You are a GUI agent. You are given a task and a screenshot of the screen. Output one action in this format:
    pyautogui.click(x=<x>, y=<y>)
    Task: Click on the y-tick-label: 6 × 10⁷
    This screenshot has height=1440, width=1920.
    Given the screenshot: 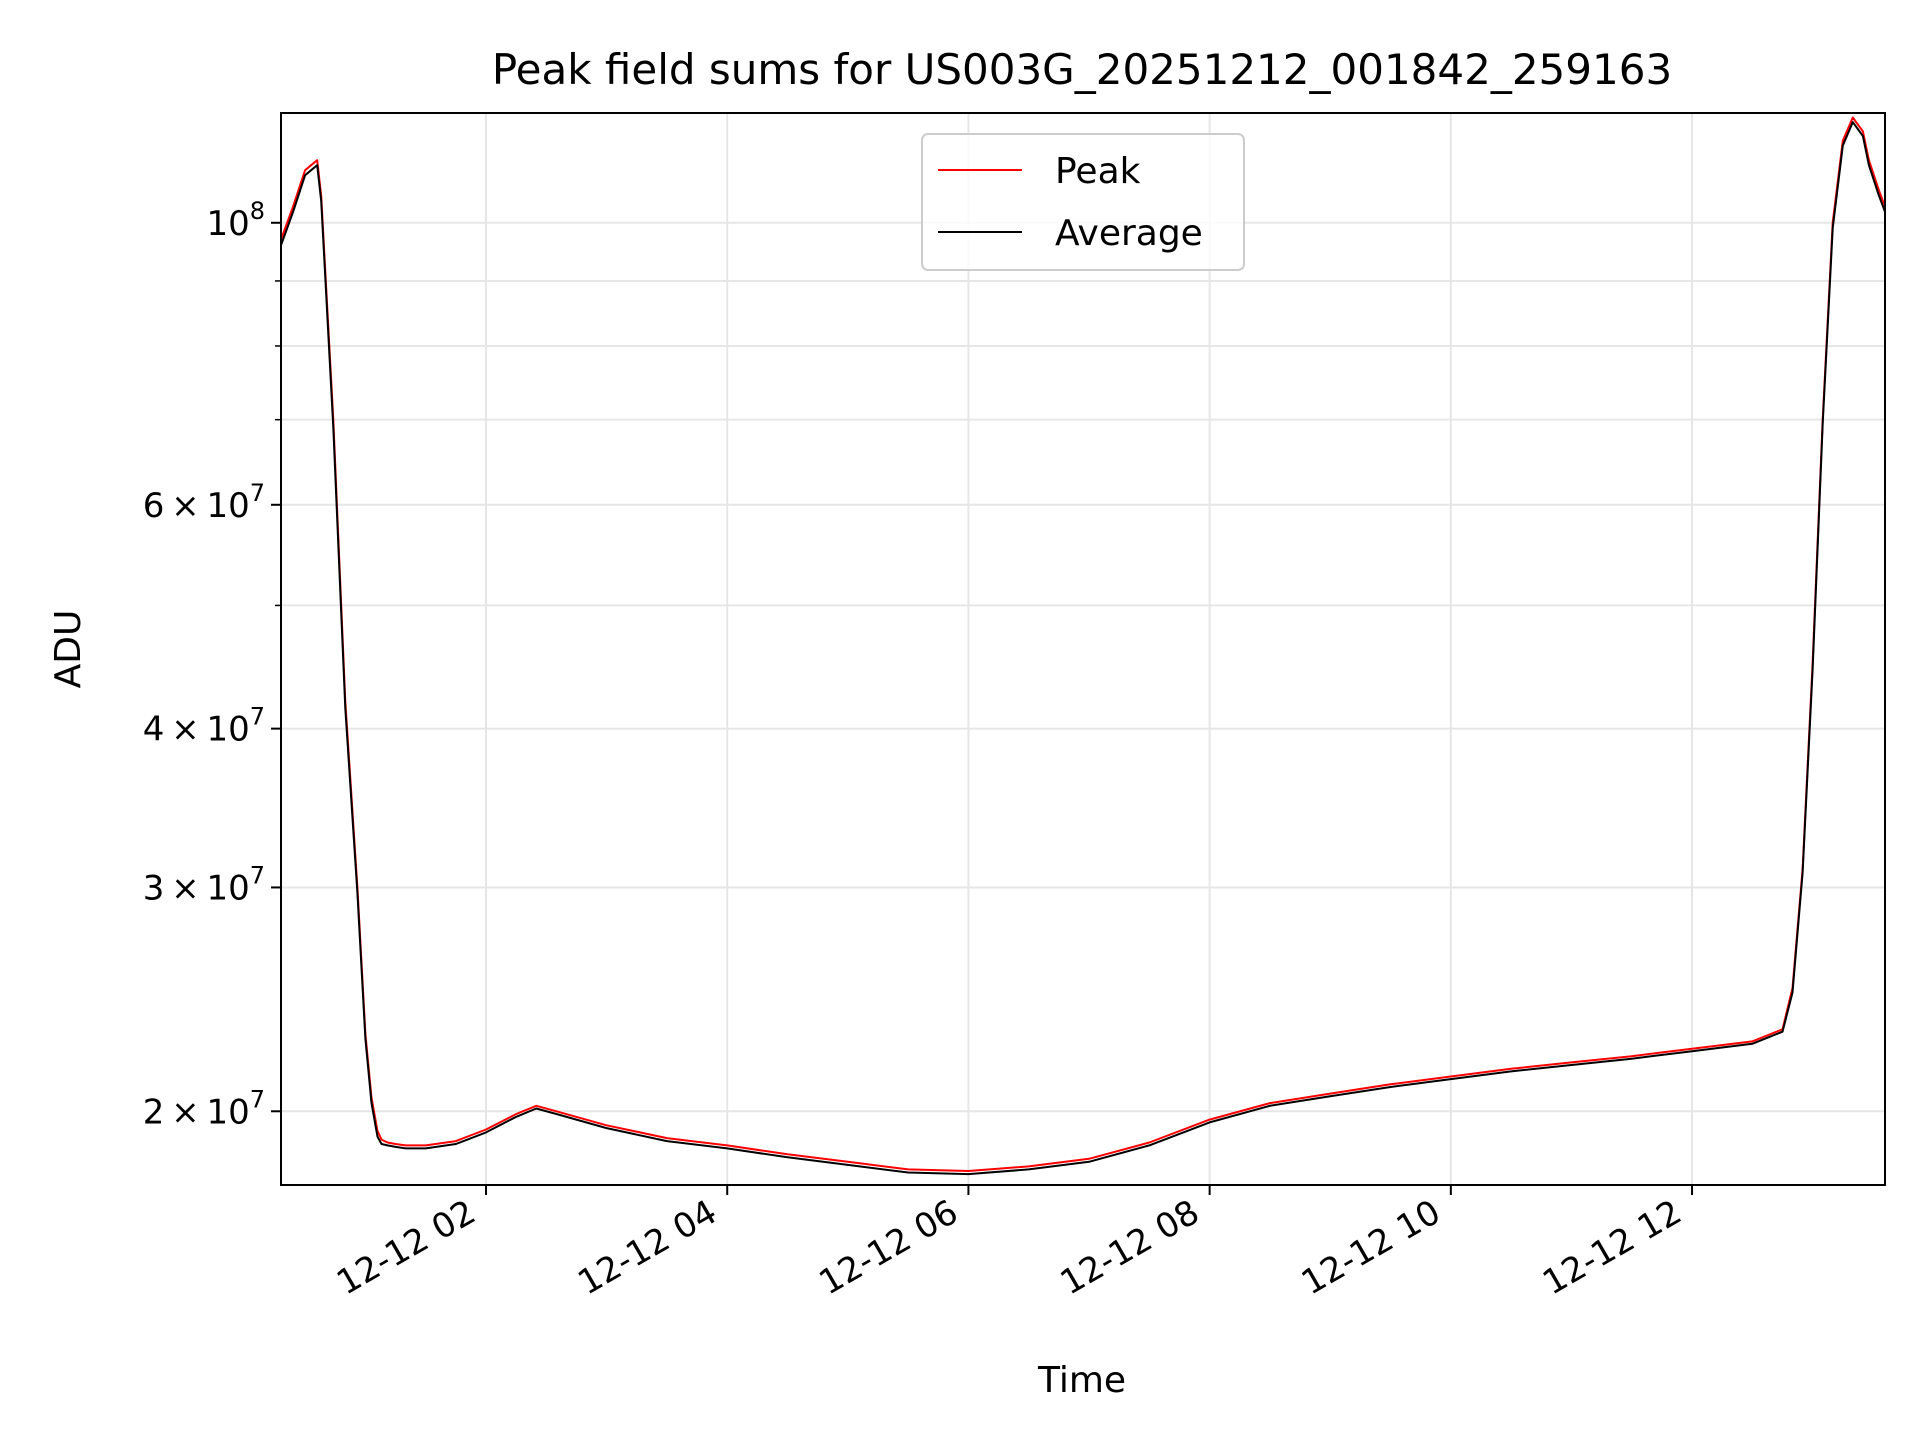 What is the action you would take?
    pyautogui.click(x=204, y=502)
    